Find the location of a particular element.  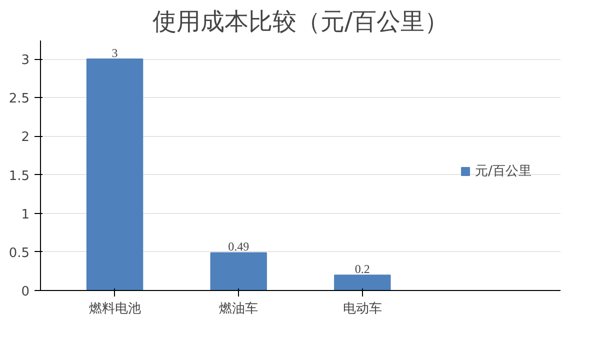

chart-title: 使用成本比较（元/百公里） is located at coordinates (300, 22).